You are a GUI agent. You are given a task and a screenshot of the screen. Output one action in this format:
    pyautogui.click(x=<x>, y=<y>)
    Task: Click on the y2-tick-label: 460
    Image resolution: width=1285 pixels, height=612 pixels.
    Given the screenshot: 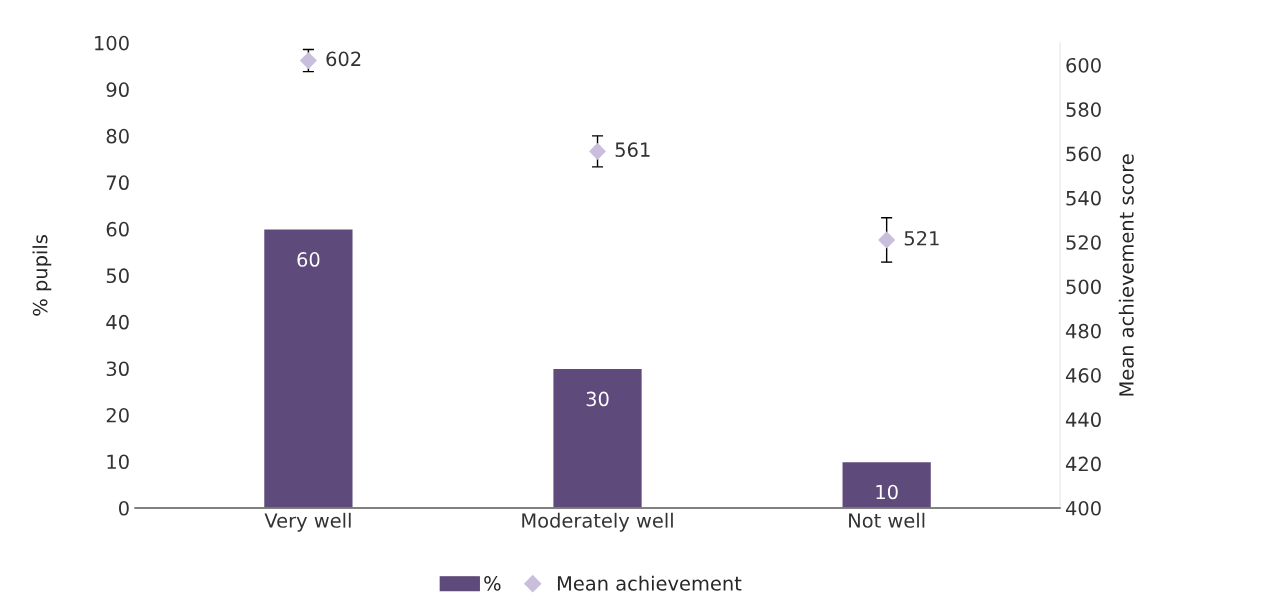 What is the action you would take?
    pyautogui.click(x=1083, y=375)
    